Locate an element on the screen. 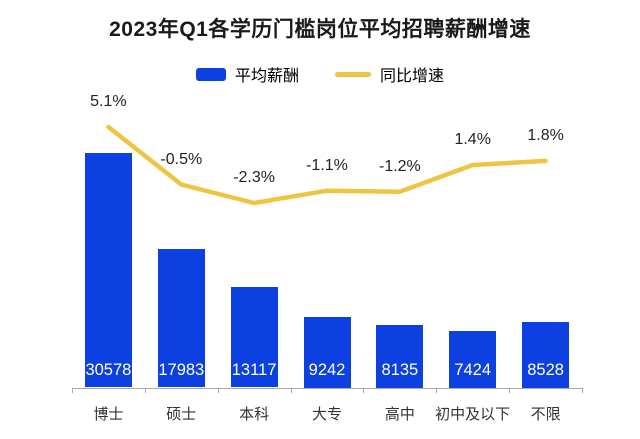 Image resolution: width=640 pixels, height=439 pixels. chart-title: 2023年Q1各学历门槛岗位平均招聘薪酬增速 is located at coordinates (320, 29).